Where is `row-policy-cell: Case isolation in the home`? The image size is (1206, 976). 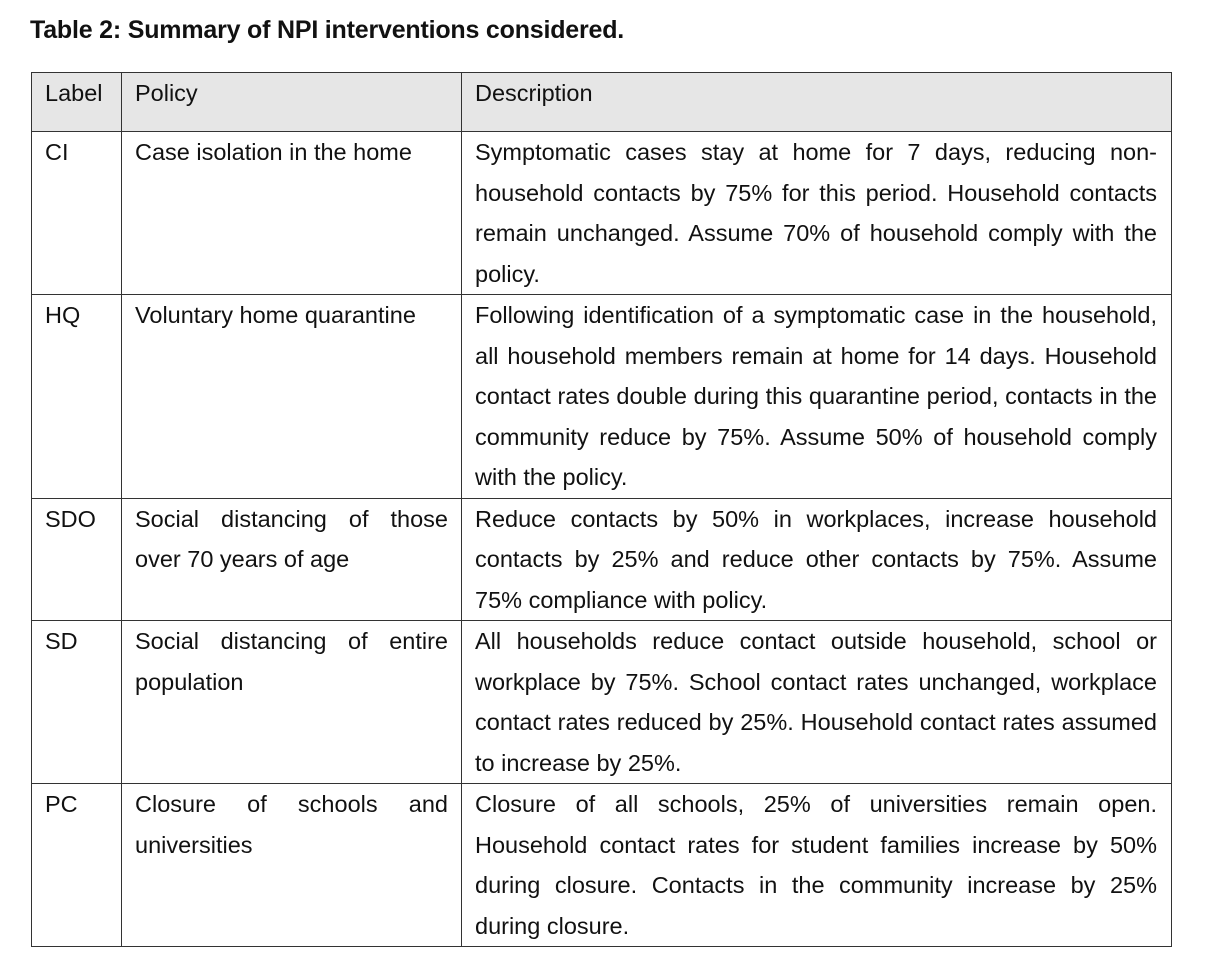 row-policy-cell: Case isolation in the home is located at coordinates (291, 213).